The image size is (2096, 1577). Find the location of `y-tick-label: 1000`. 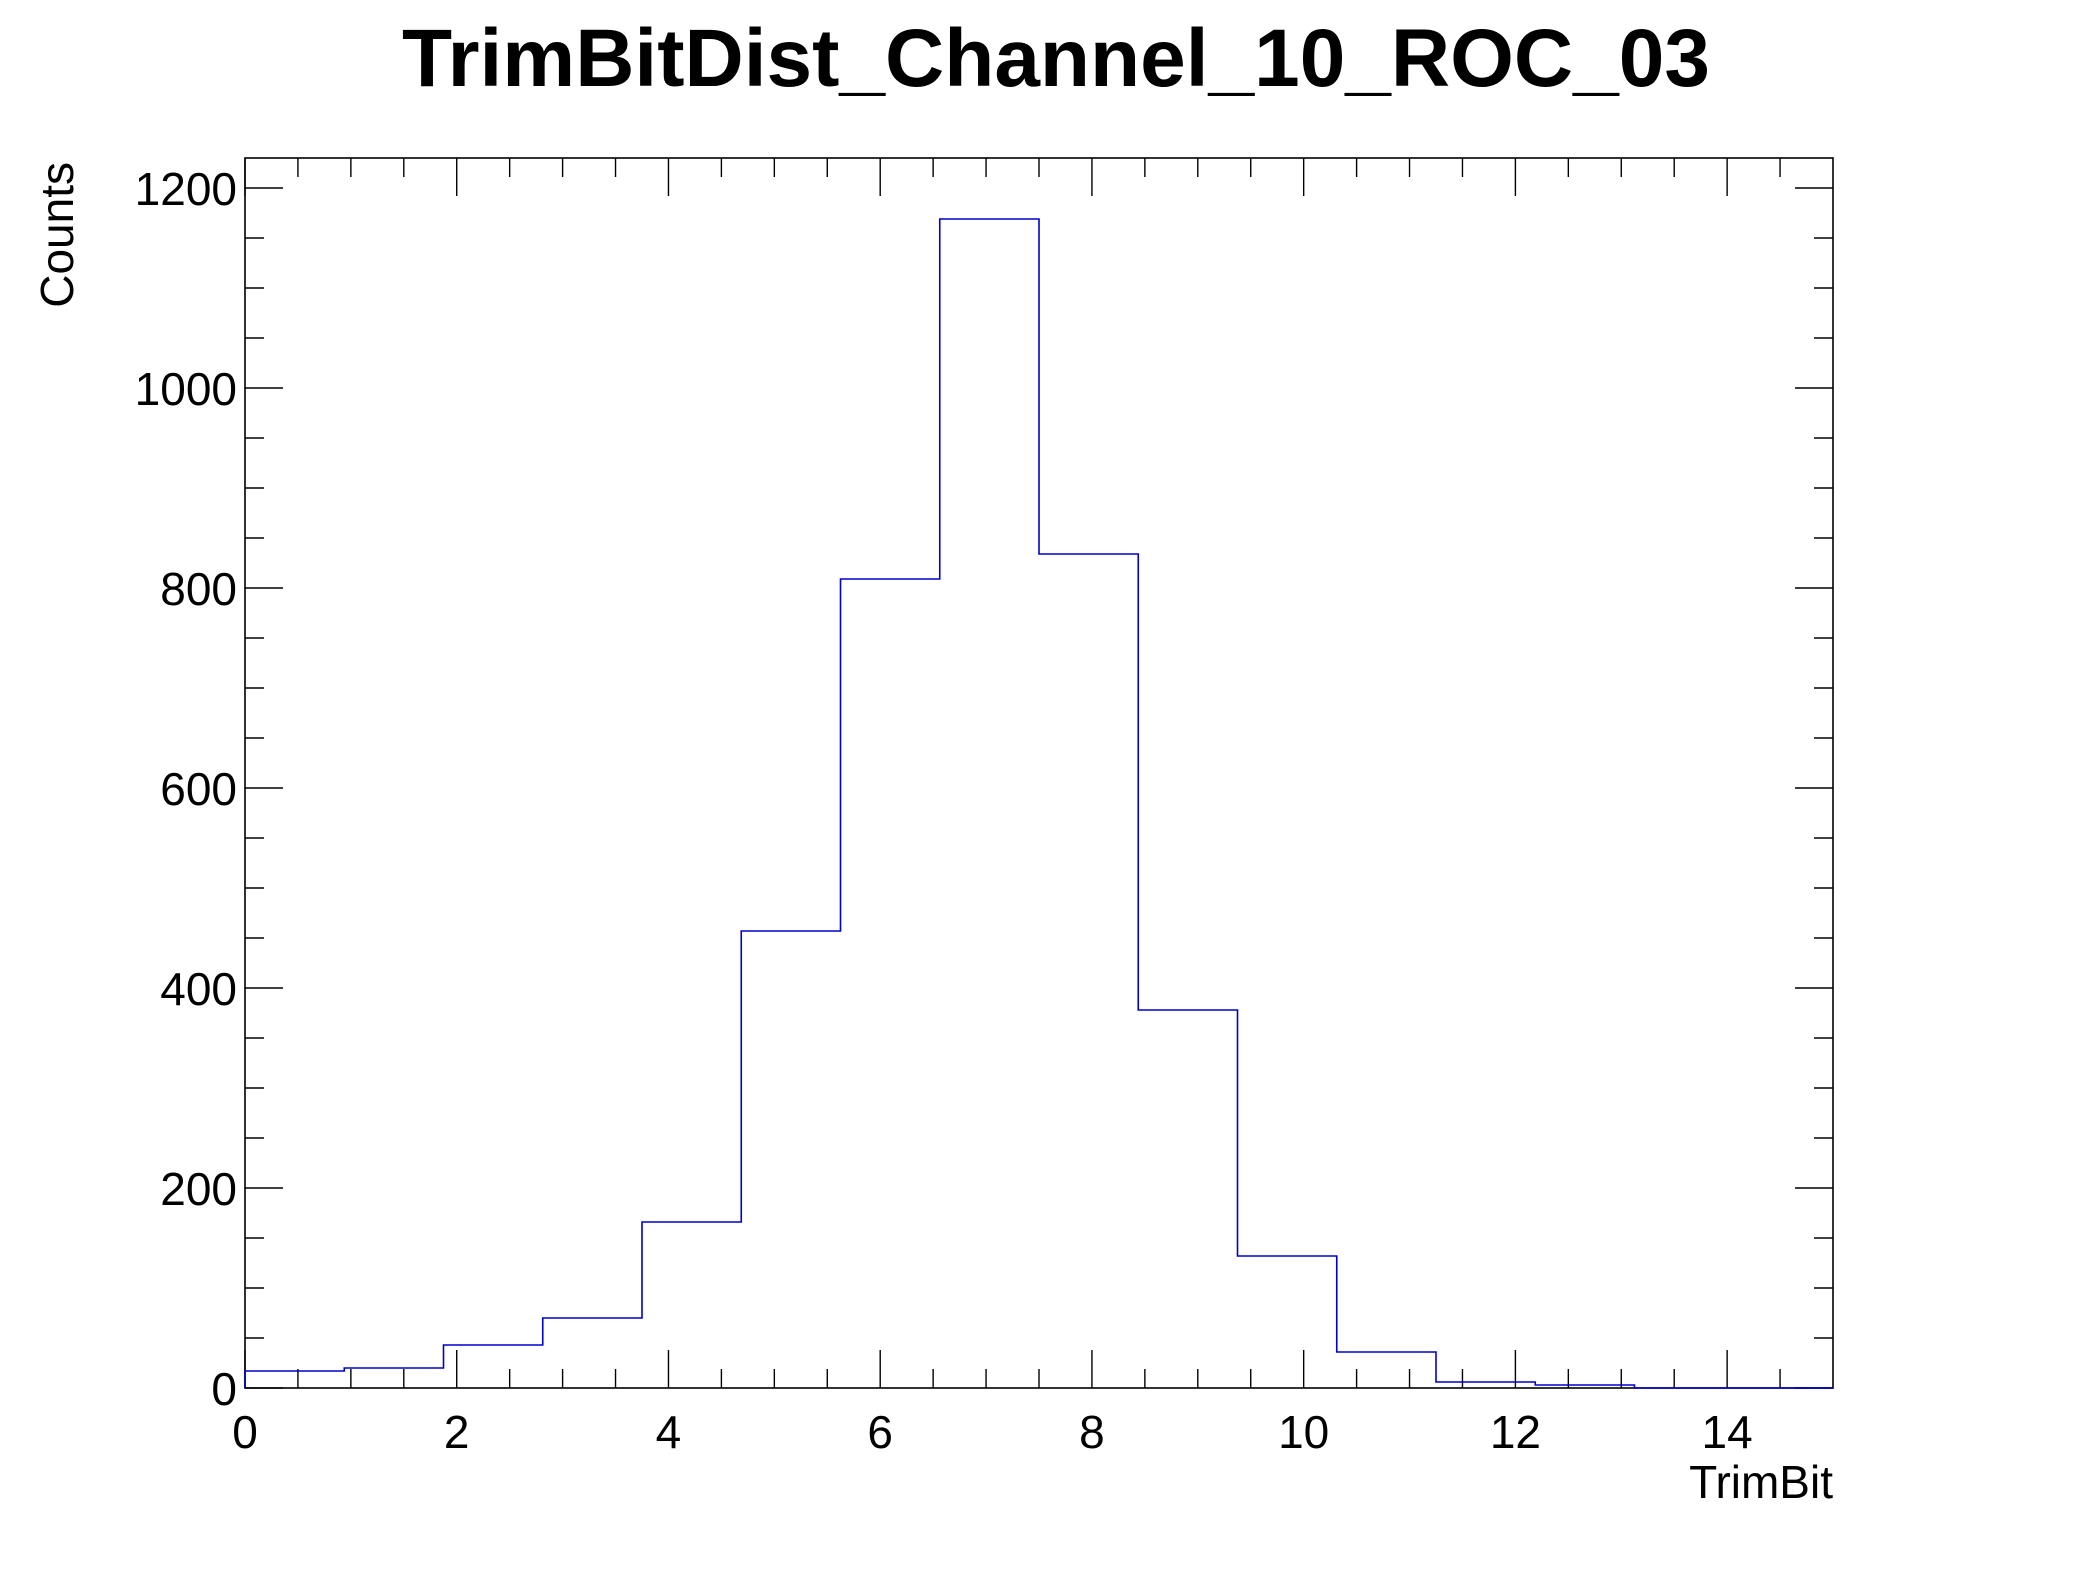

y-tick-label: 1000 is located at coordinates (186, 389).